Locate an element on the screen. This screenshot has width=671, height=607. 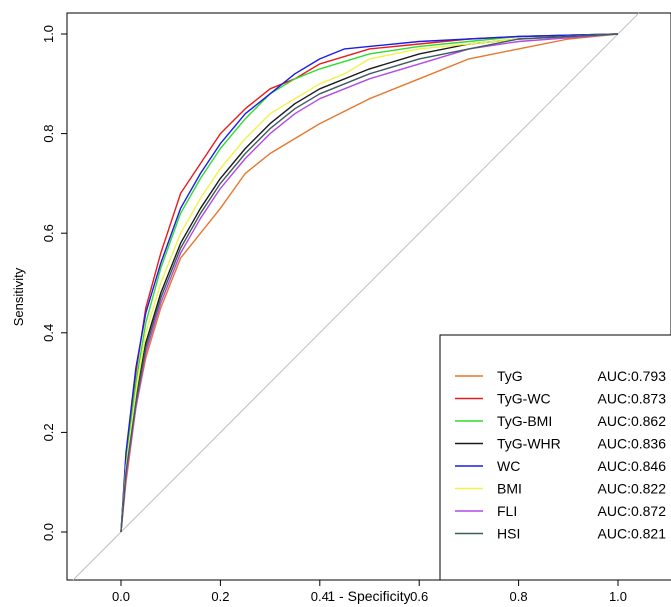
legend-label-wc: WC is located at coordinates (508, 466).